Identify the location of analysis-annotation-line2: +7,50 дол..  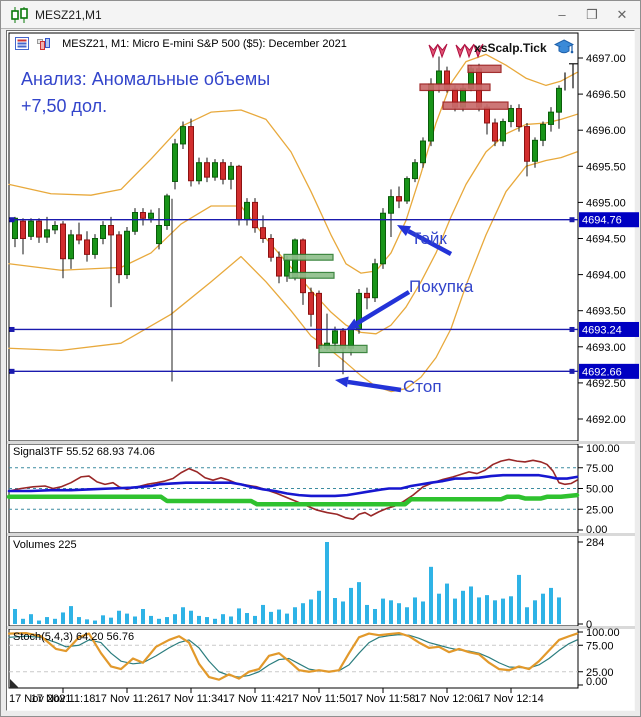
(64, 106).